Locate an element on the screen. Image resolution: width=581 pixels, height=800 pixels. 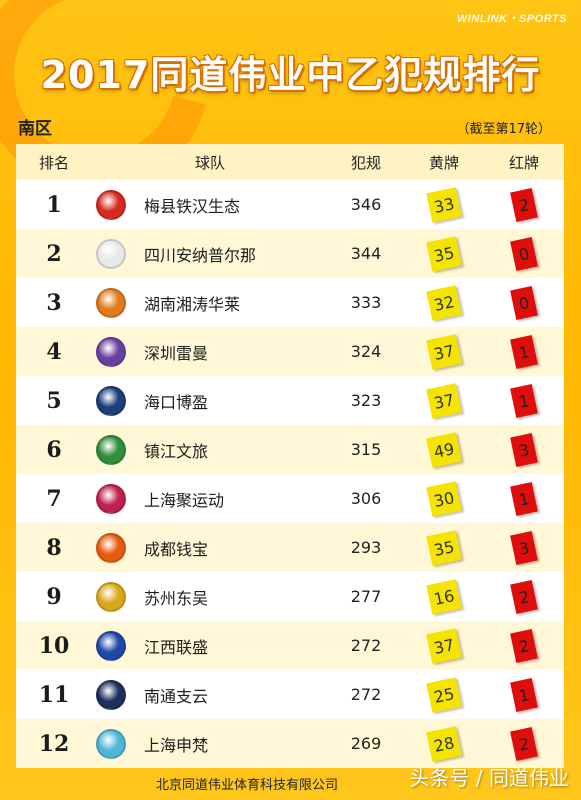
fouls-cell: 346 is located at coordinates (366, 204).